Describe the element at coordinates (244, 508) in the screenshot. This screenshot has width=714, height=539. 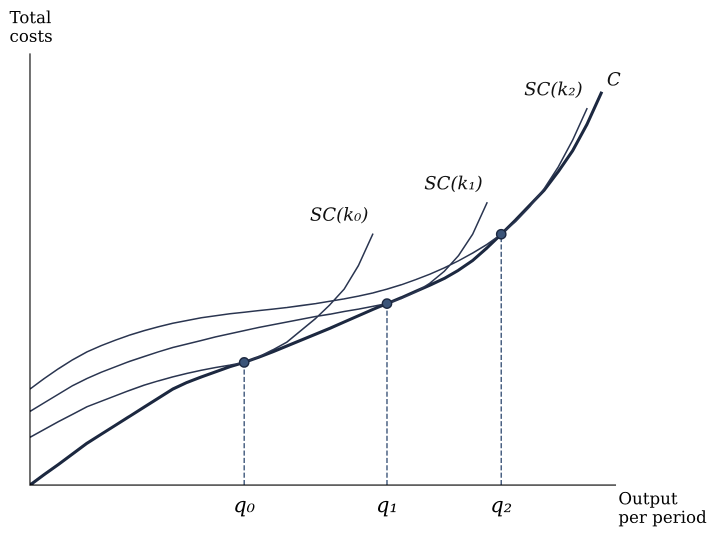
I see `x-tick-label: q₀` at that location.